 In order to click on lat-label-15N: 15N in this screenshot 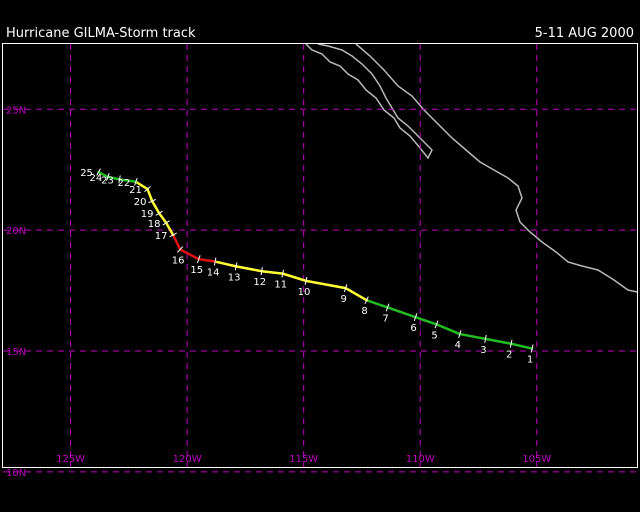, I will do `click(16, 352)`.